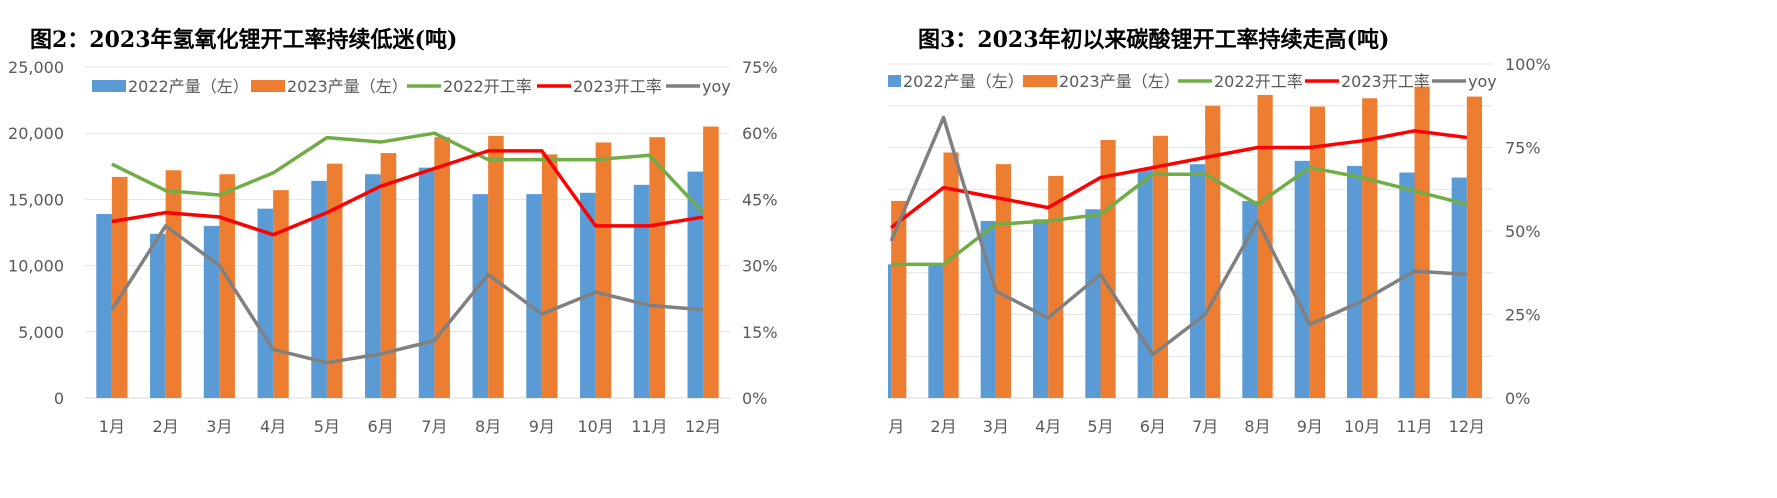 This screenshot has height=498, width=1777. I want to click on right-axis-tick-label: 25%, so click(1523, 315).